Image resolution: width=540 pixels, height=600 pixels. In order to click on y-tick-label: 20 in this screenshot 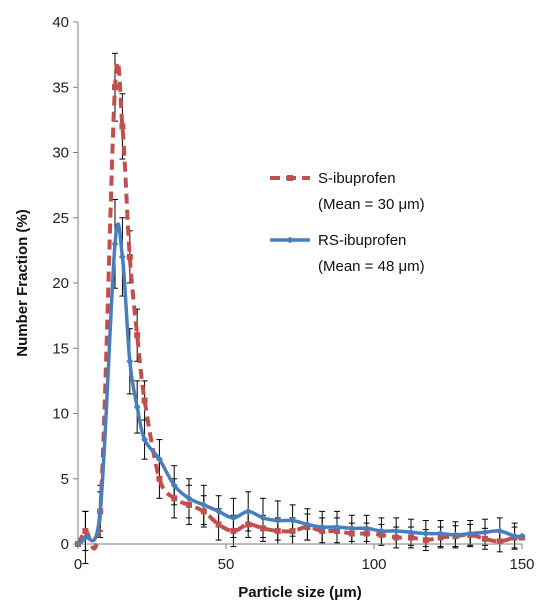, I will do `click(60, 283)`.